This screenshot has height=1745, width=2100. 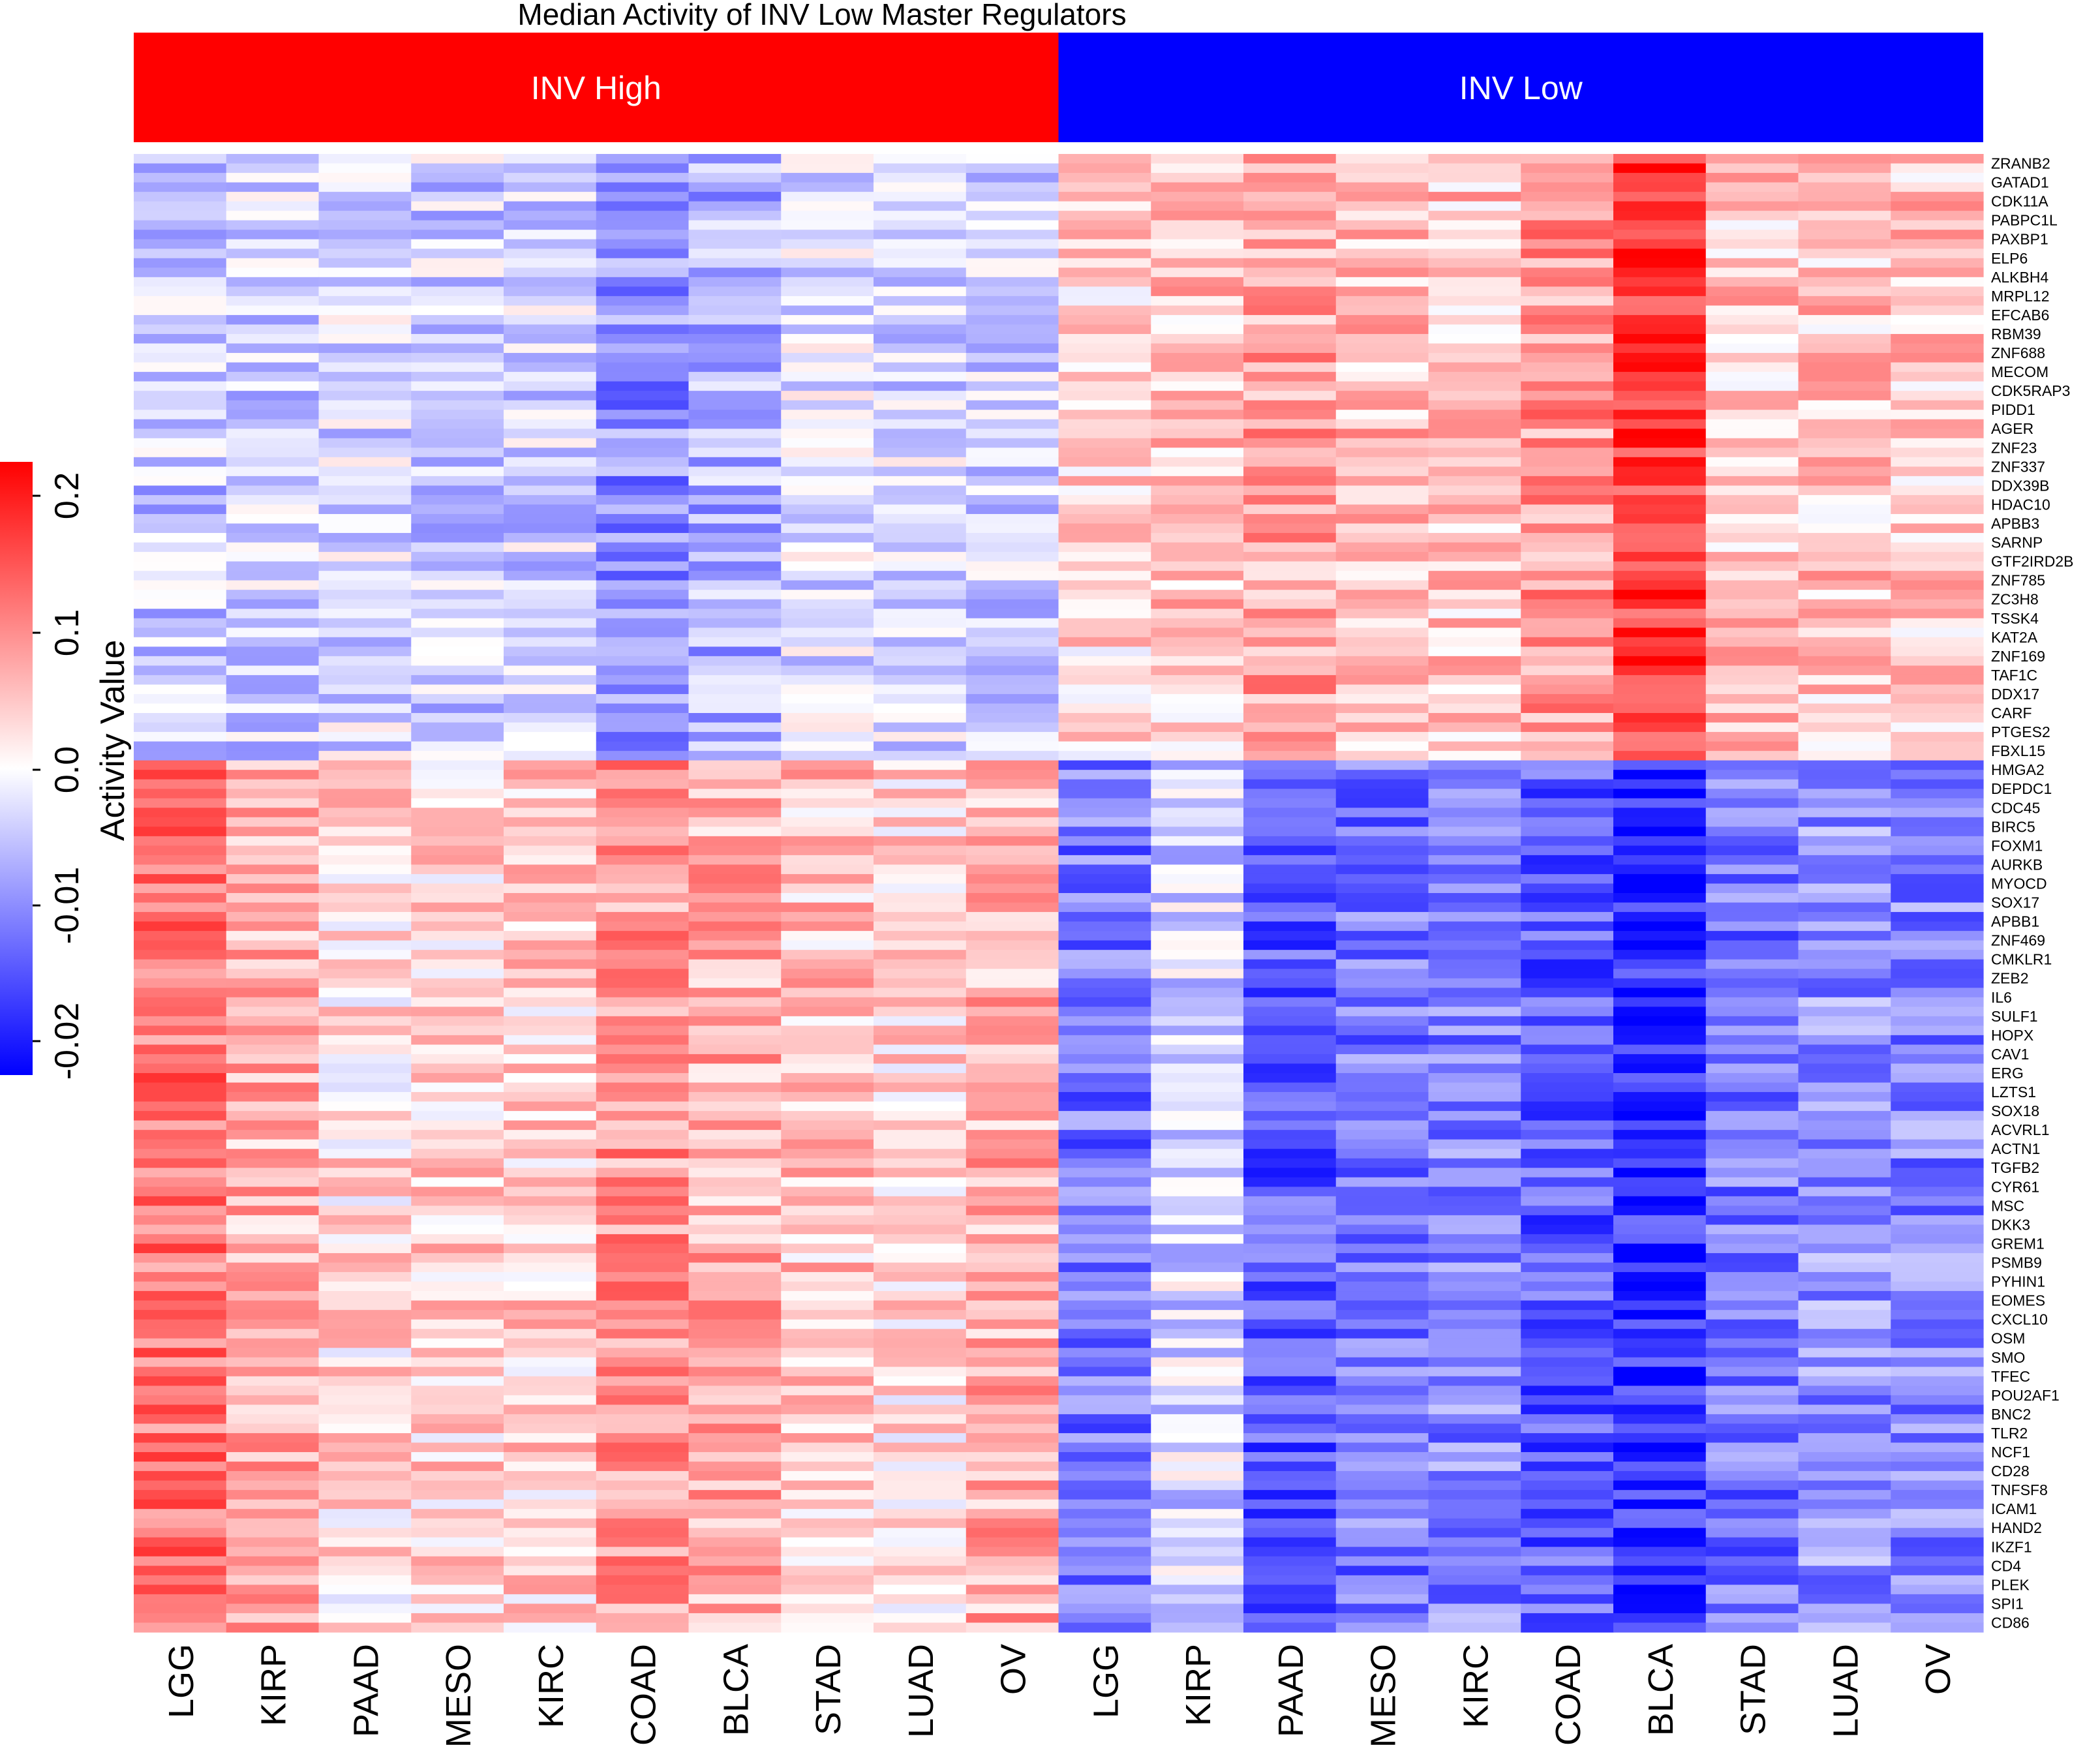 I want to click on row-label: TLR2, so click(x=2010, y=1434).